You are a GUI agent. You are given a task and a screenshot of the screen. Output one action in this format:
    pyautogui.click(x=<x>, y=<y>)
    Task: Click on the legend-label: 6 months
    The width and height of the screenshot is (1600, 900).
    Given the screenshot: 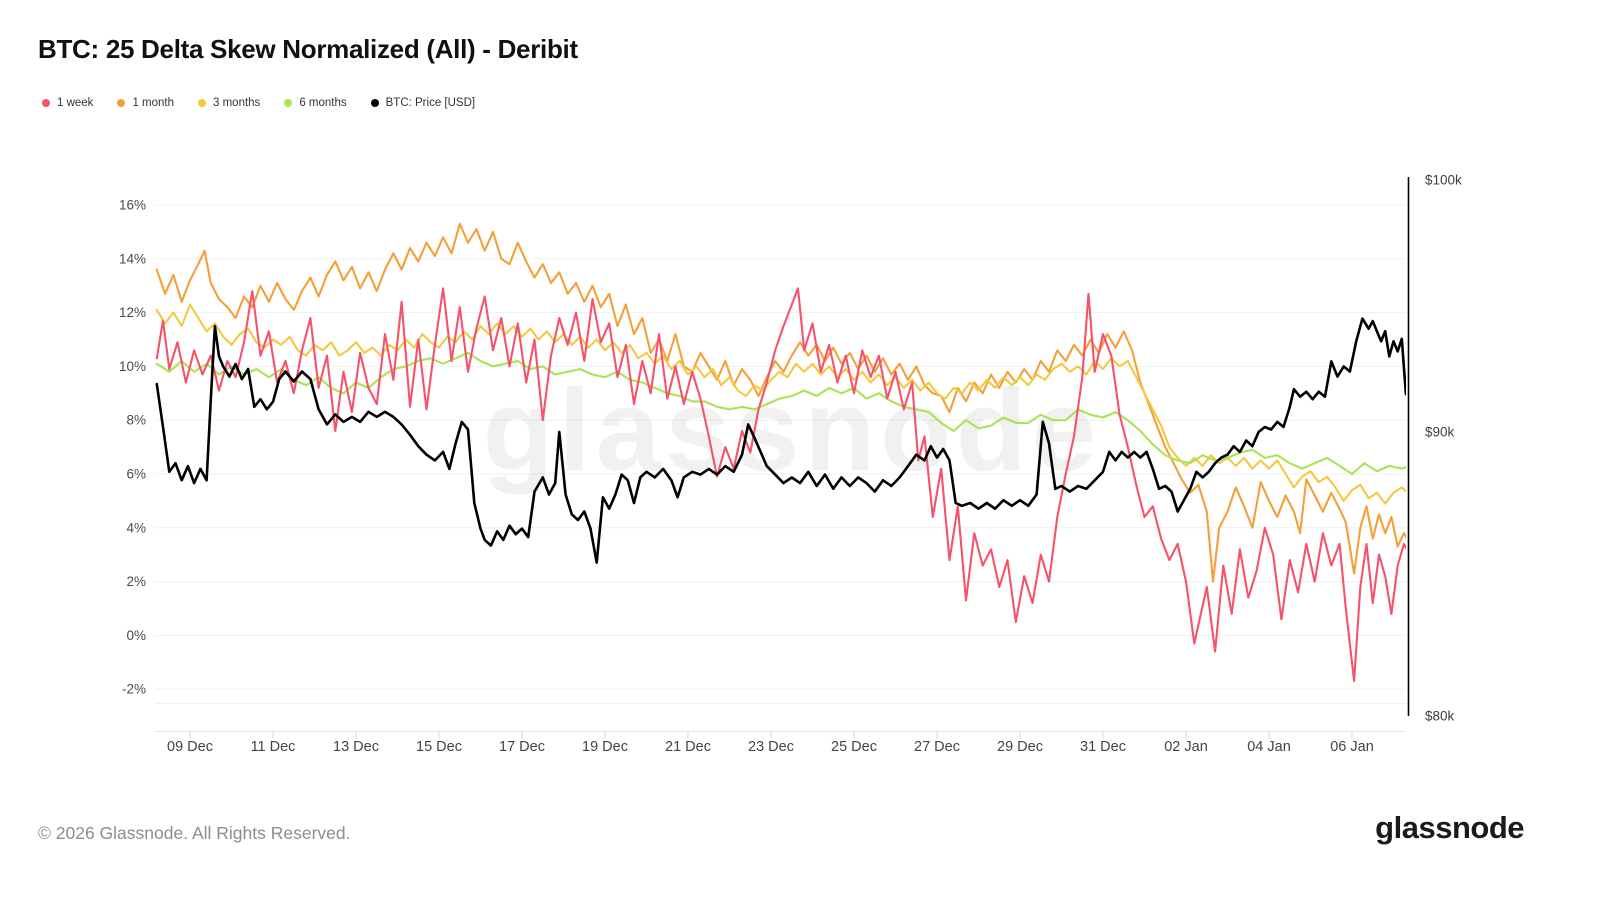 What is the action you would take?
    pyautogui.click(x=323, y=103)
    